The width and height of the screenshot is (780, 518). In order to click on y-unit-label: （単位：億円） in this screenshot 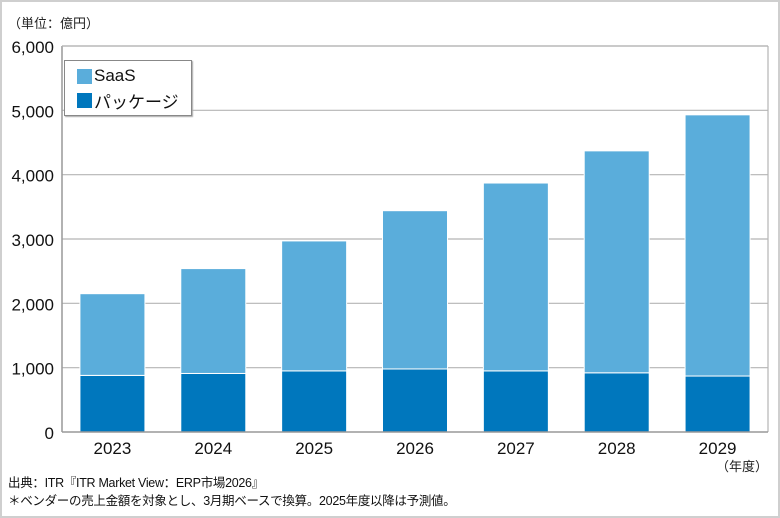, I will do `click(54, 23)`.